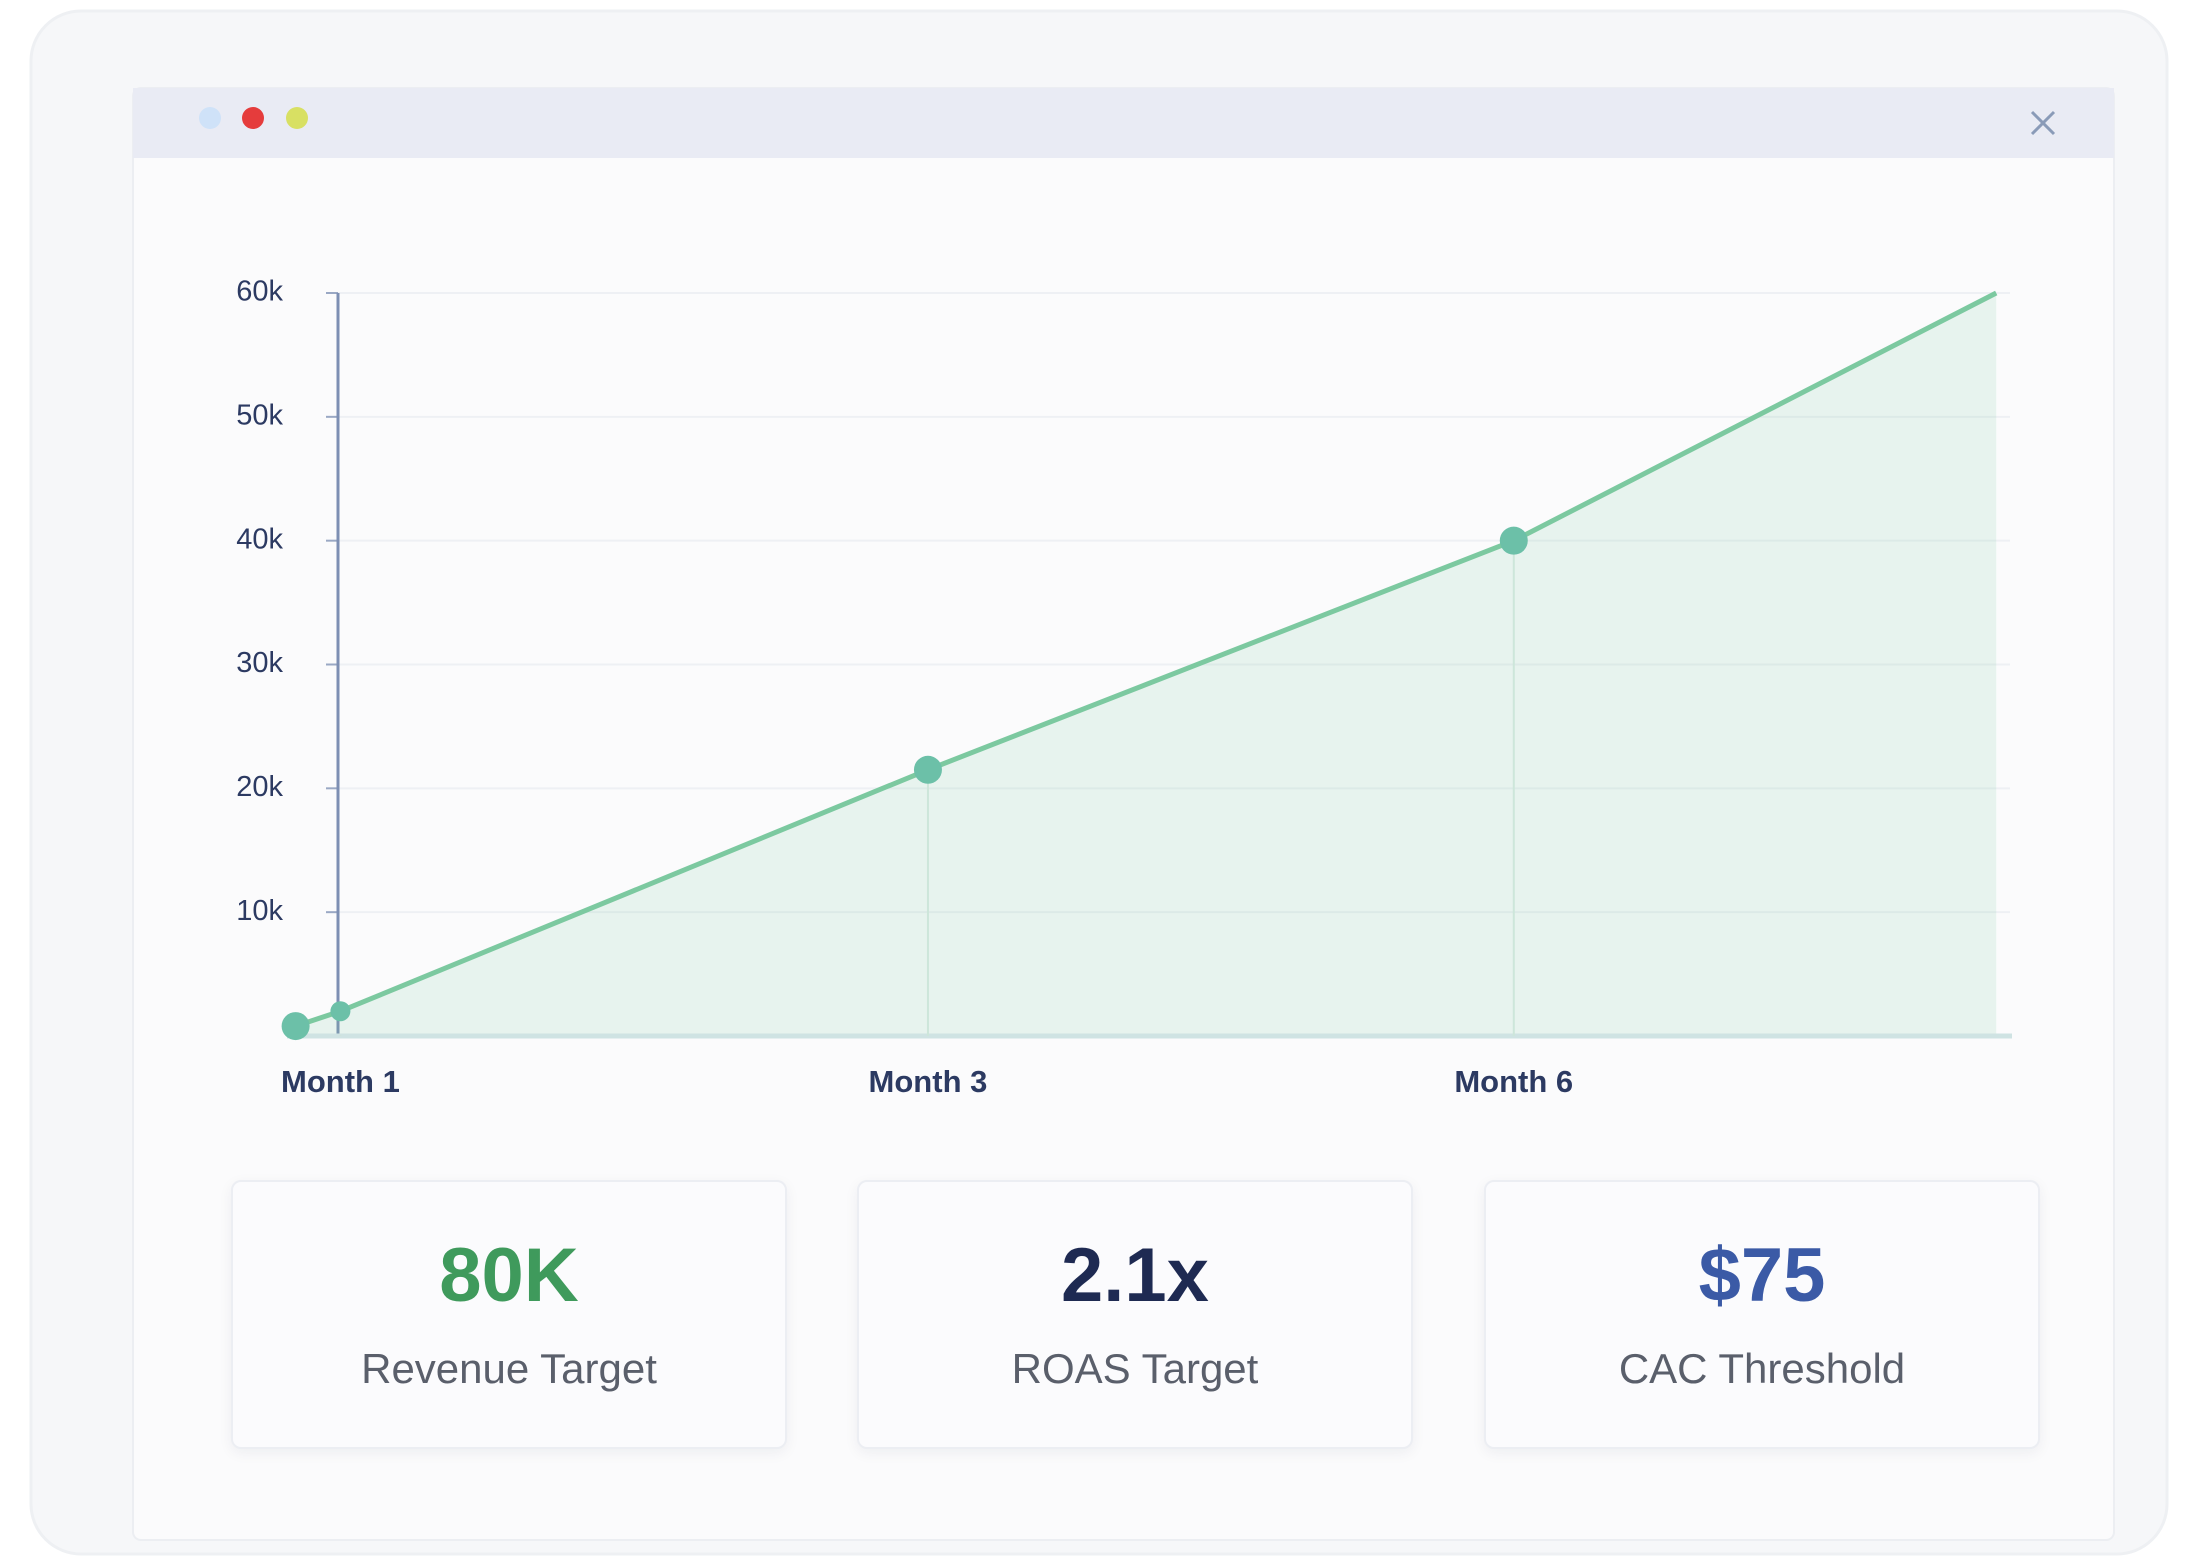  I want to click on x-tick-label: Month 1, so click(340, 1081).